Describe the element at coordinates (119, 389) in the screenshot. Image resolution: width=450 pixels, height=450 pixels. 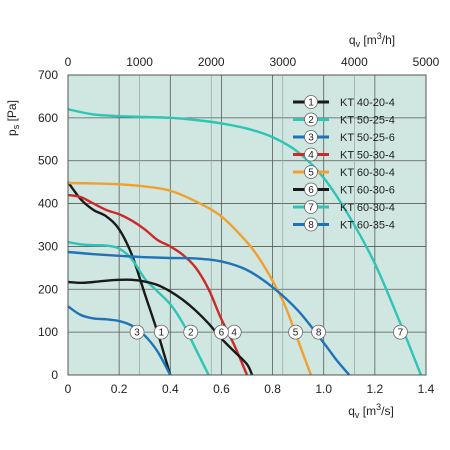
I see `bottom-tick-label: 0.2` at that location.